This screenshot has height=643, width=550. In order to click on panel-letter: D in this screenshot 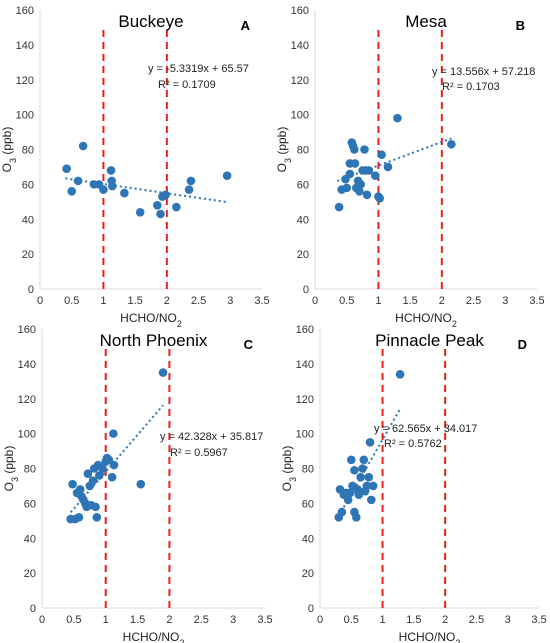, I will do `click(522, 344)`.